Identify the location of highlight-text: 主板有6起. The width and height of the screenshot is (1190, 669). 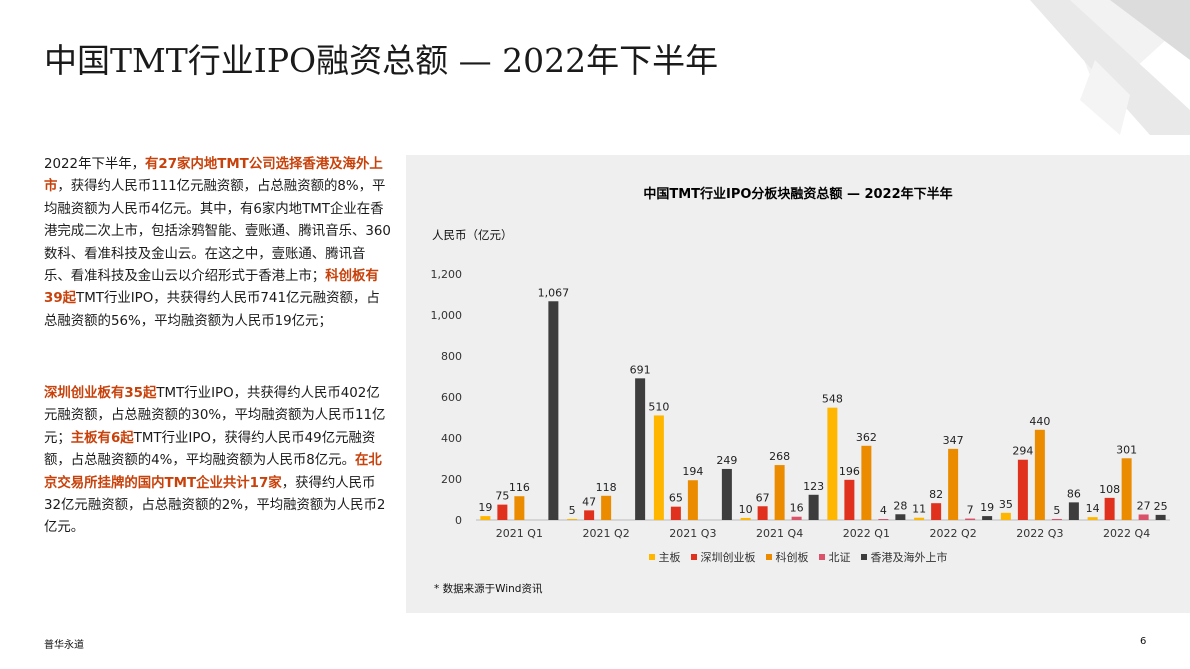
(102, 438).